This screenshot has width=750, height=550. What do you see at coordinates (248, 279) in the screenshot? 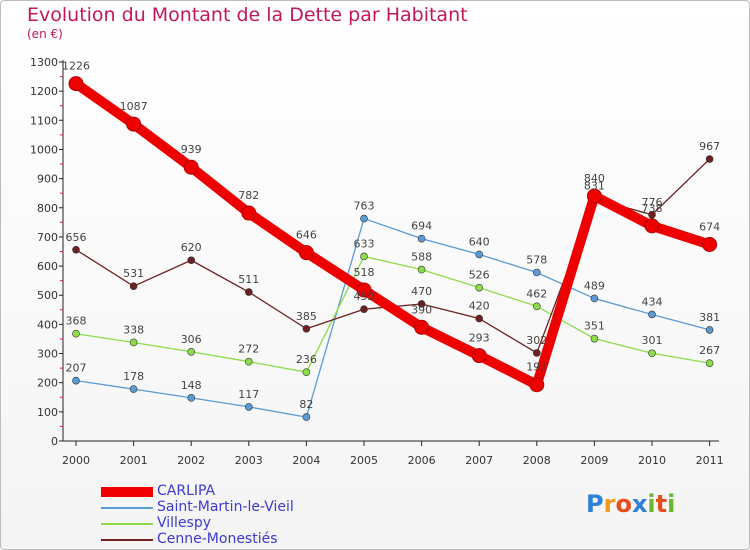
I see `data-label-cenne-monesties: 511` at bounding box center [248, 279].